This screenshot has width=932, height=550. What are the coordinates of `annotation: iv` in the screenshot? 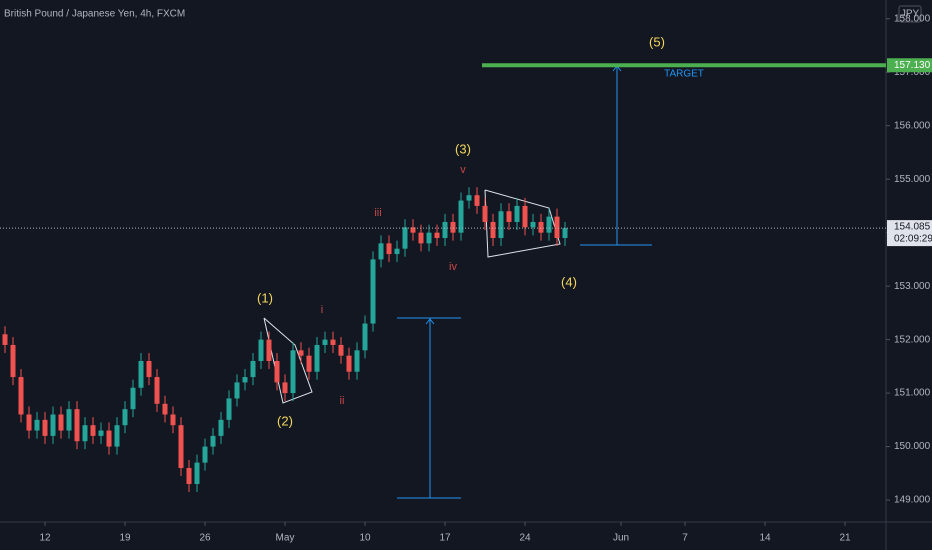 It's located at (453, 267).